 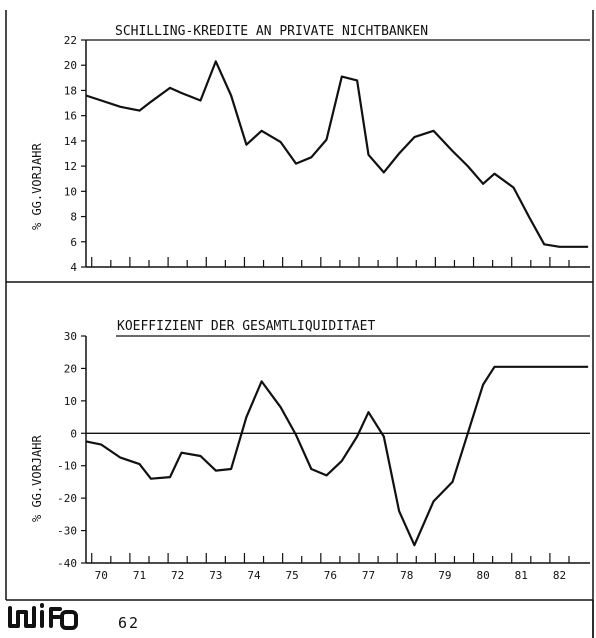 What do you see at coordinates (37, 186) in the screenshot?
I see `top-chart-ylabel: % GG.VORJAHR` at bounding box center [37, 186].